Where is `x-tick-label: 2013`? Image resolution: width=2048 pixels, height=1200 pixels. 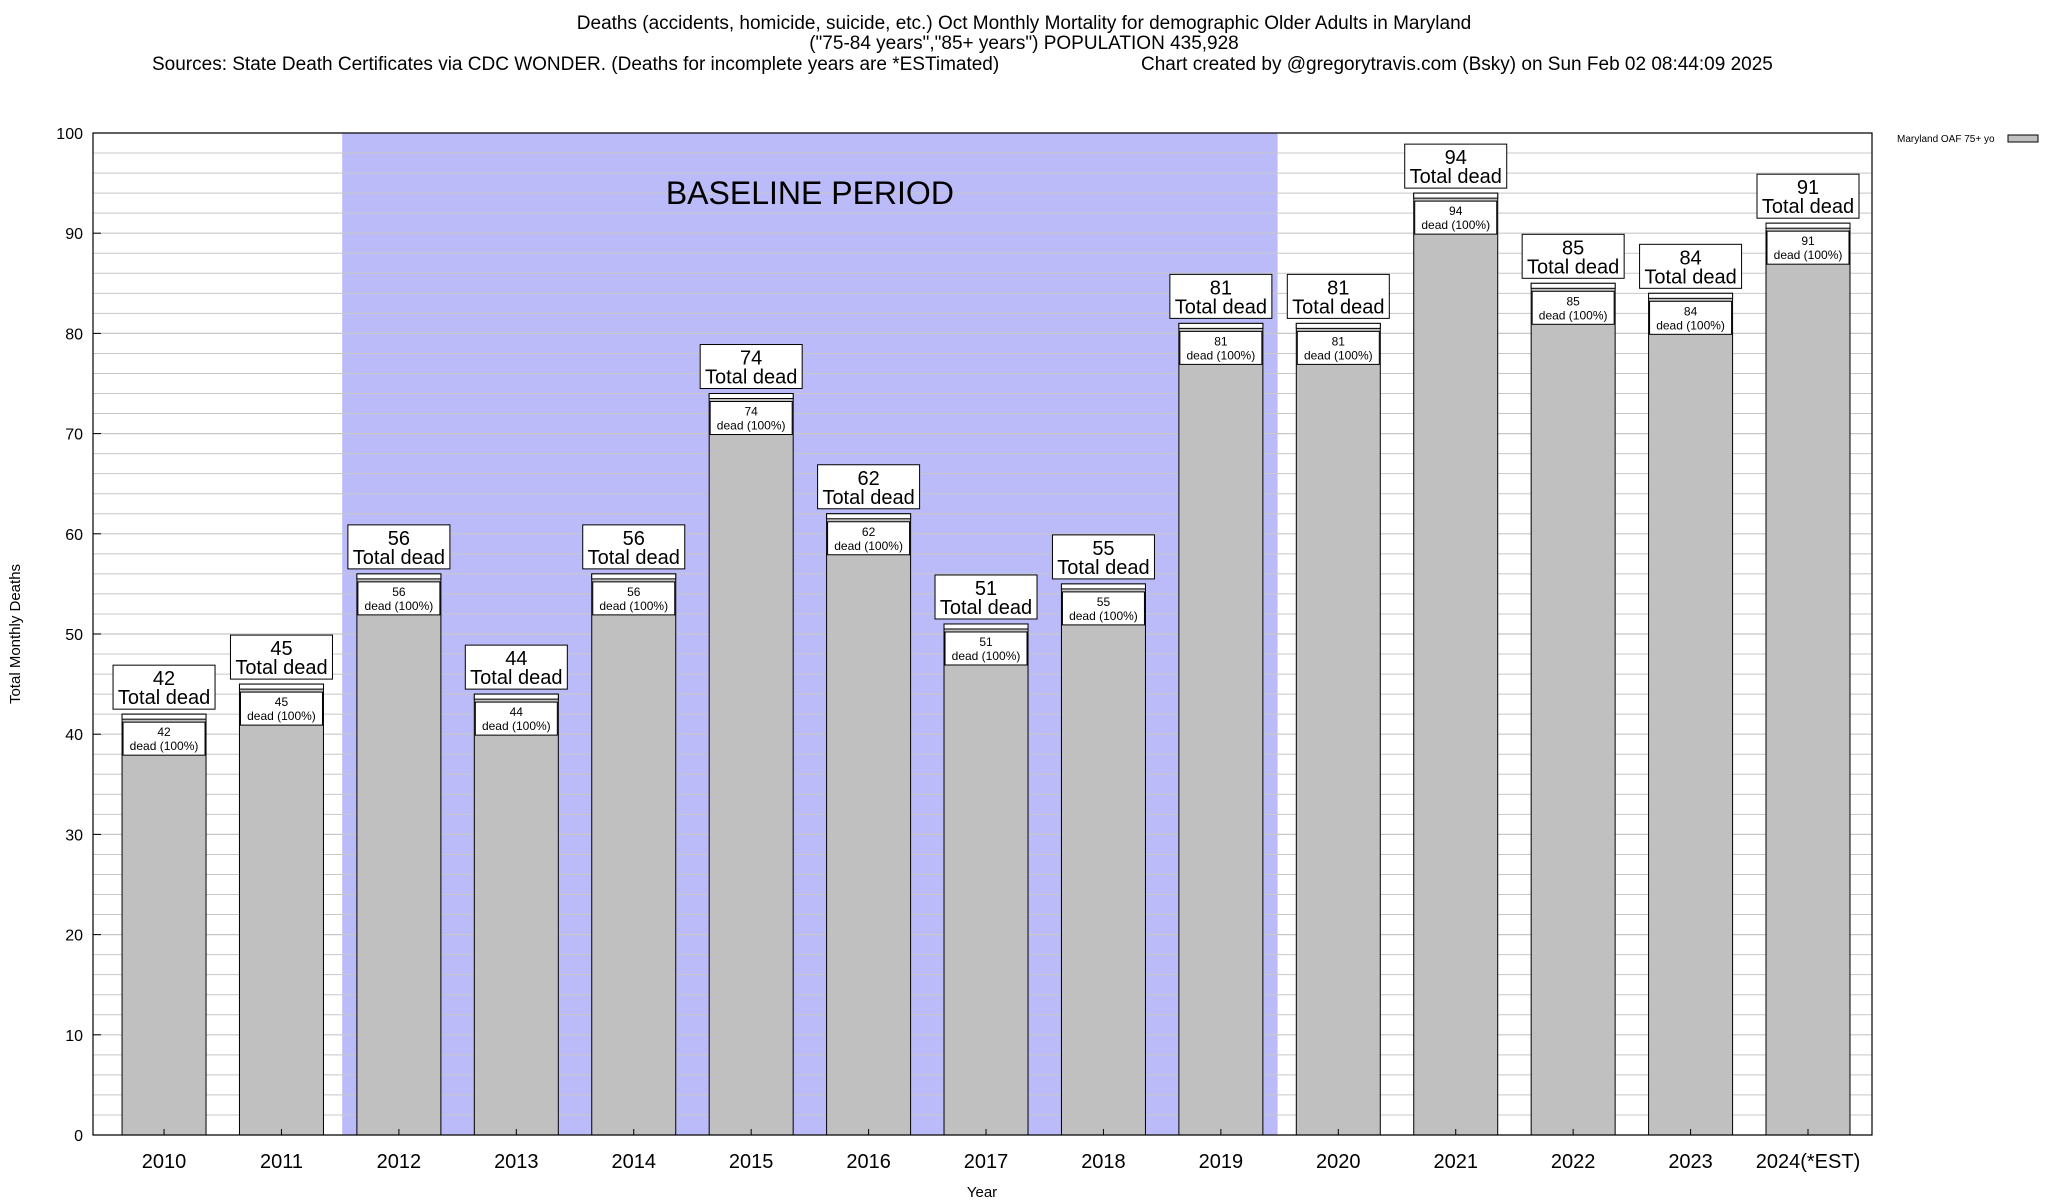
x-tick-label: 2013 is located at coordinates (516, 1162).